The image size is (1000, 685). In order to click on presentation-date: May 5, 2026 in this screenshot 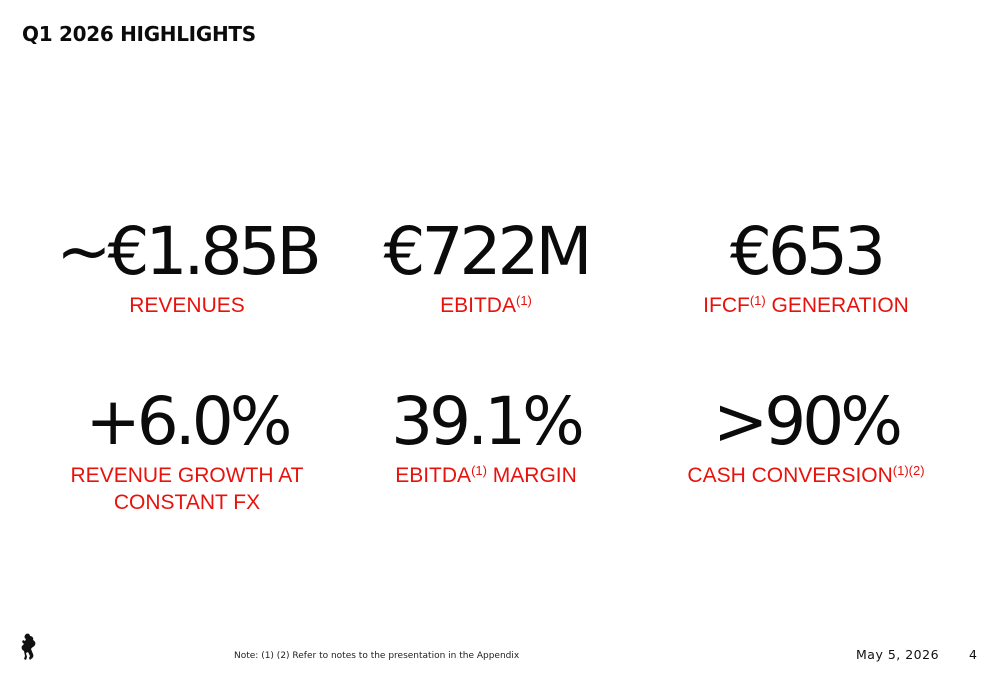, I will do `click(898, 654)`.